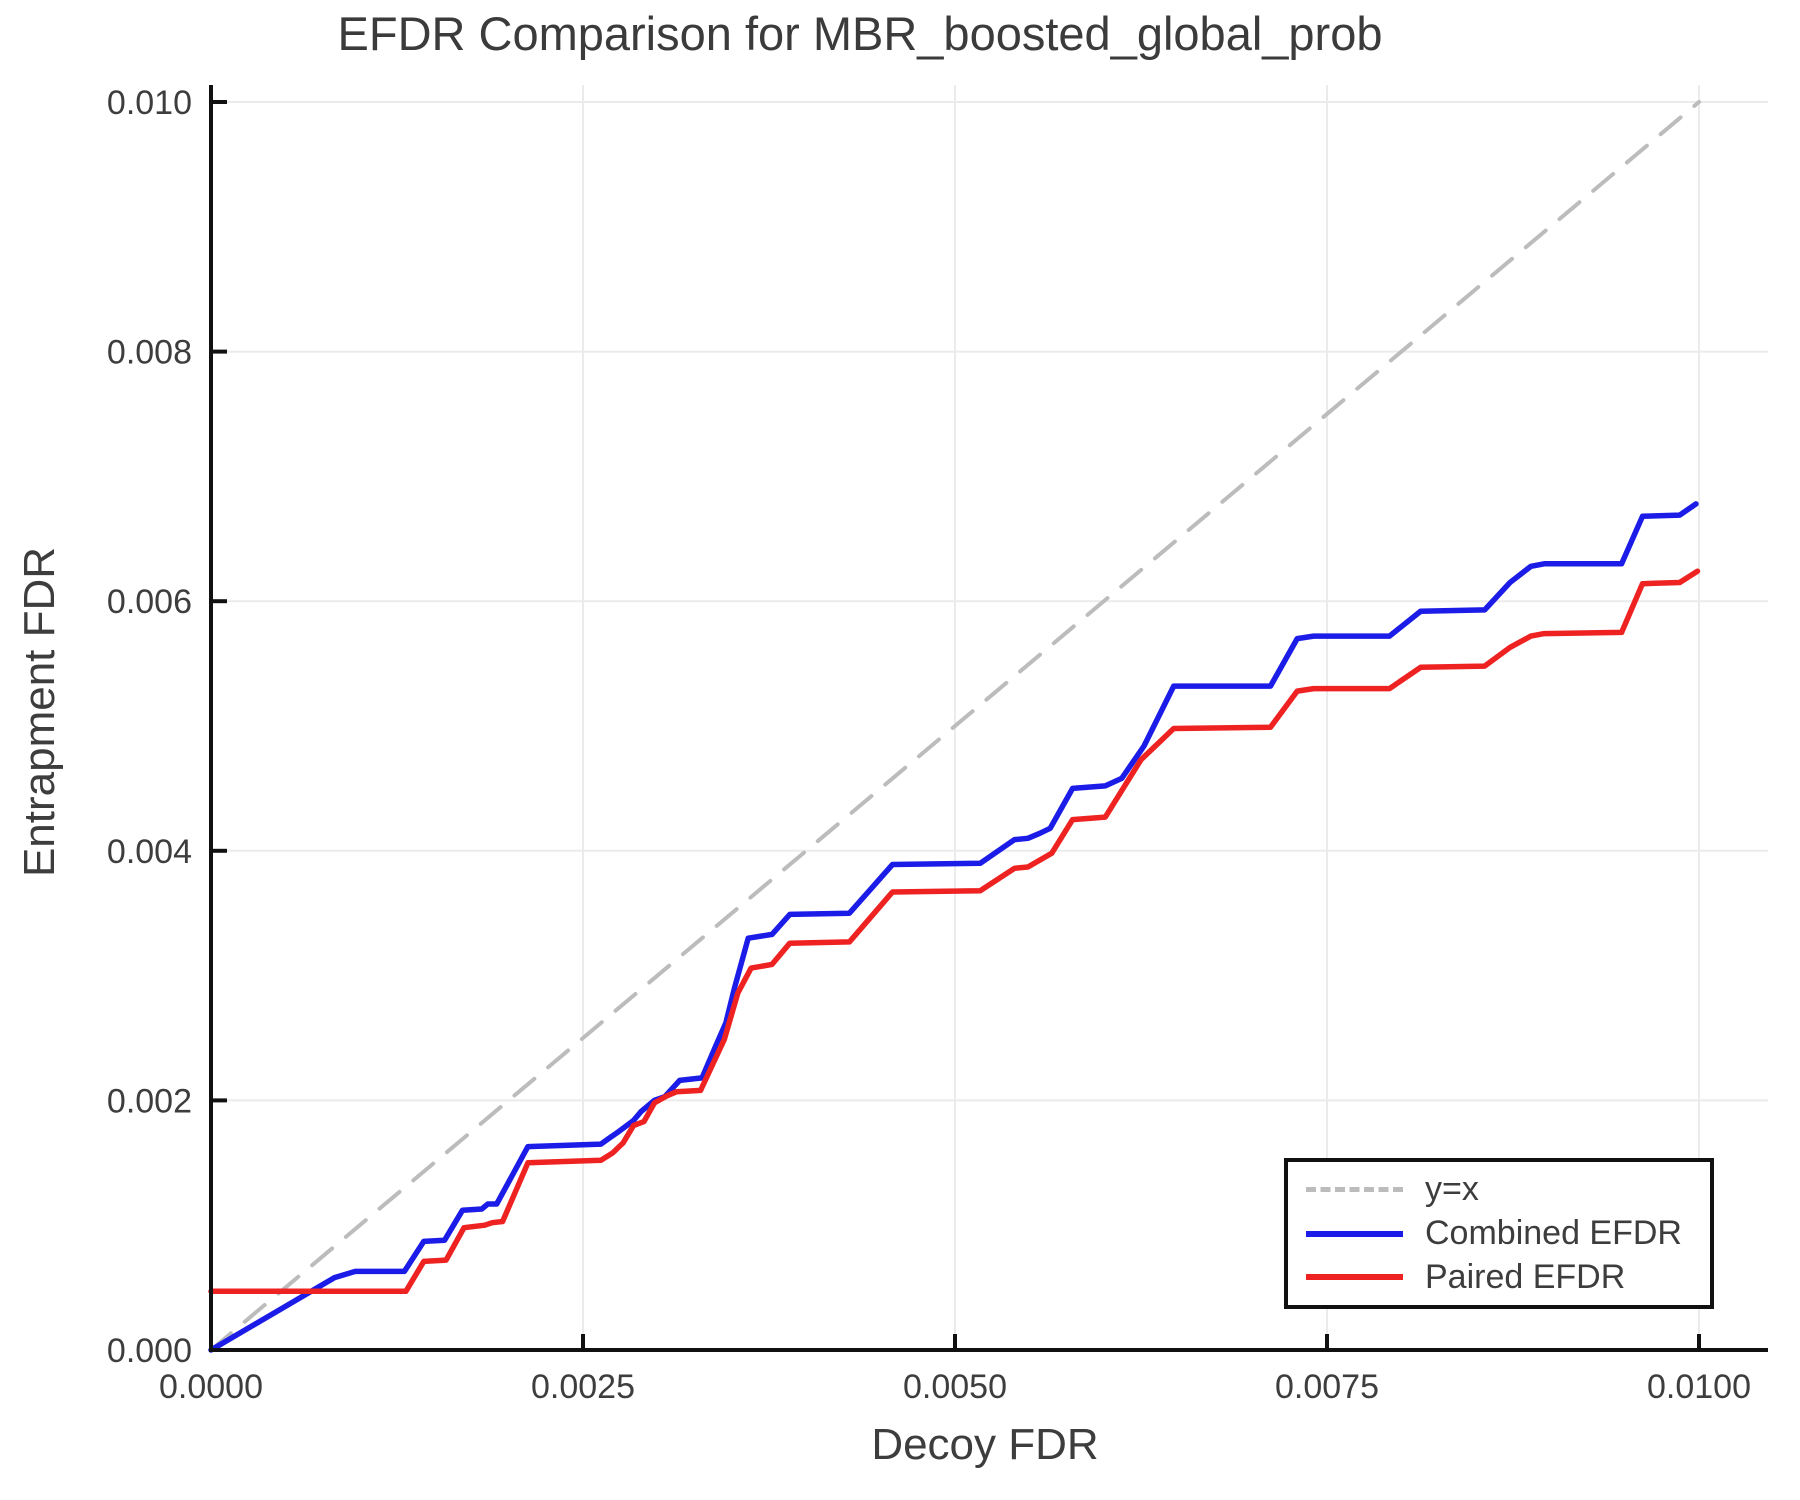  Describe the element at coordinates (211, 1387) in the screenshot. I see `x-tick-label: 0.0000` at that location.